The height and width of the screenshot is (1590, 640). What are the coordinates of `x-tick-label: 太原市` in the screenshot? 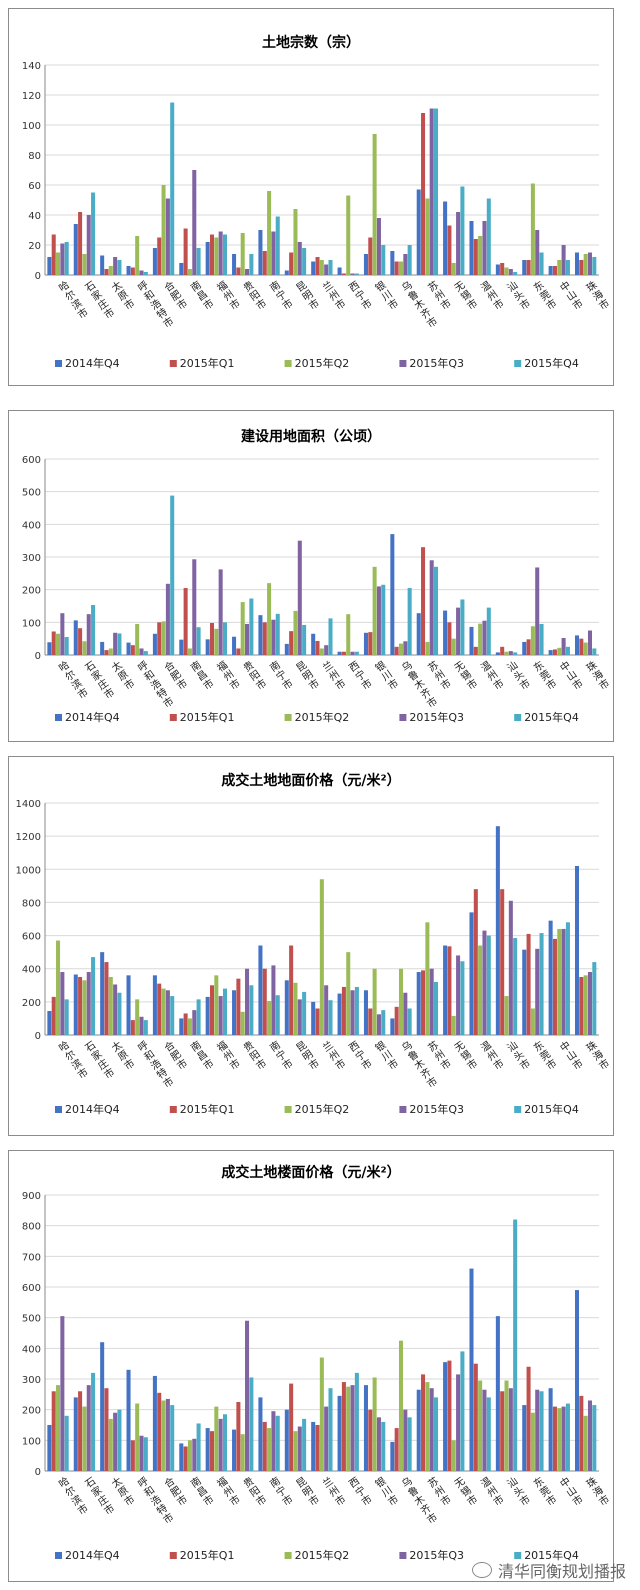 It's located at (123, 675).